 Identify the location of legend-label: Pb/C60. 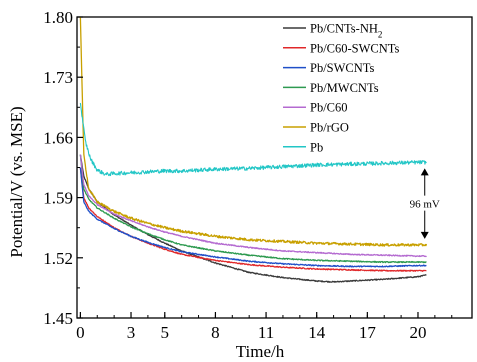
(329, 108).